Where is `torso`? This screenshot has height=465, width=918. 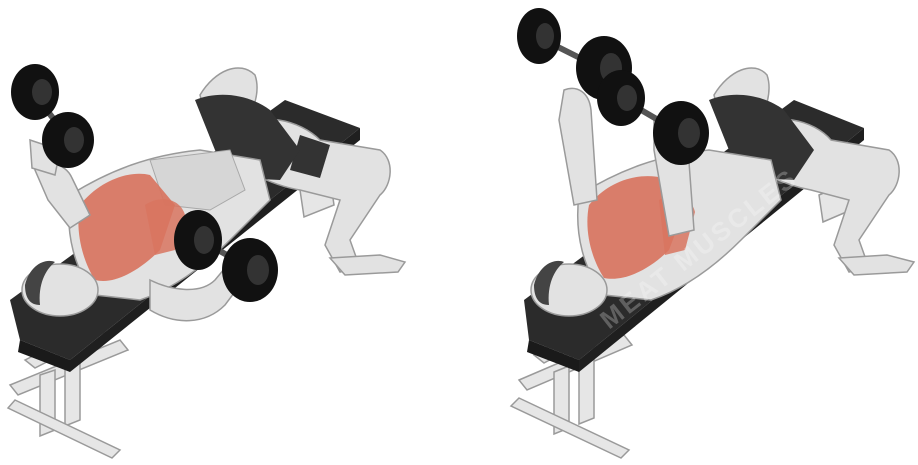
torso is located at coordinates (169, 225).